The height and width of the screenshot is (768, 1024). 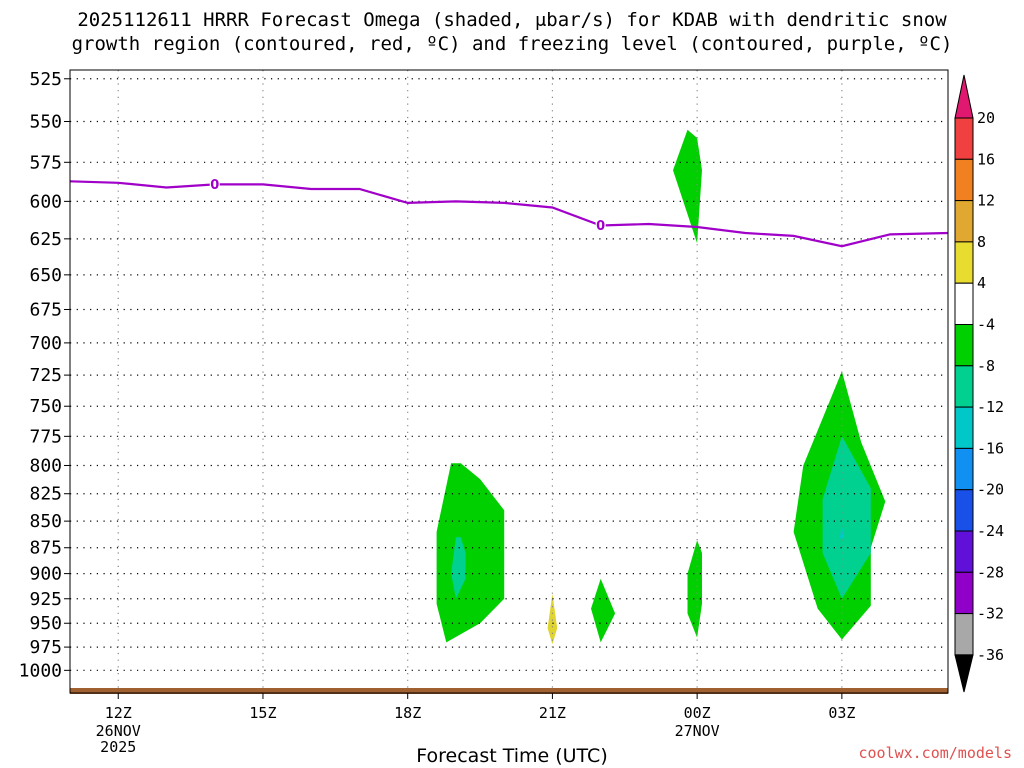 What do you see at coordinates (979, 383) in the screenshot?
I see `colorbar: 20 16 12 8 4 -4 -8 -12 -16 -20 -24 -28 -32 -36` at bounding box center [979, 383].